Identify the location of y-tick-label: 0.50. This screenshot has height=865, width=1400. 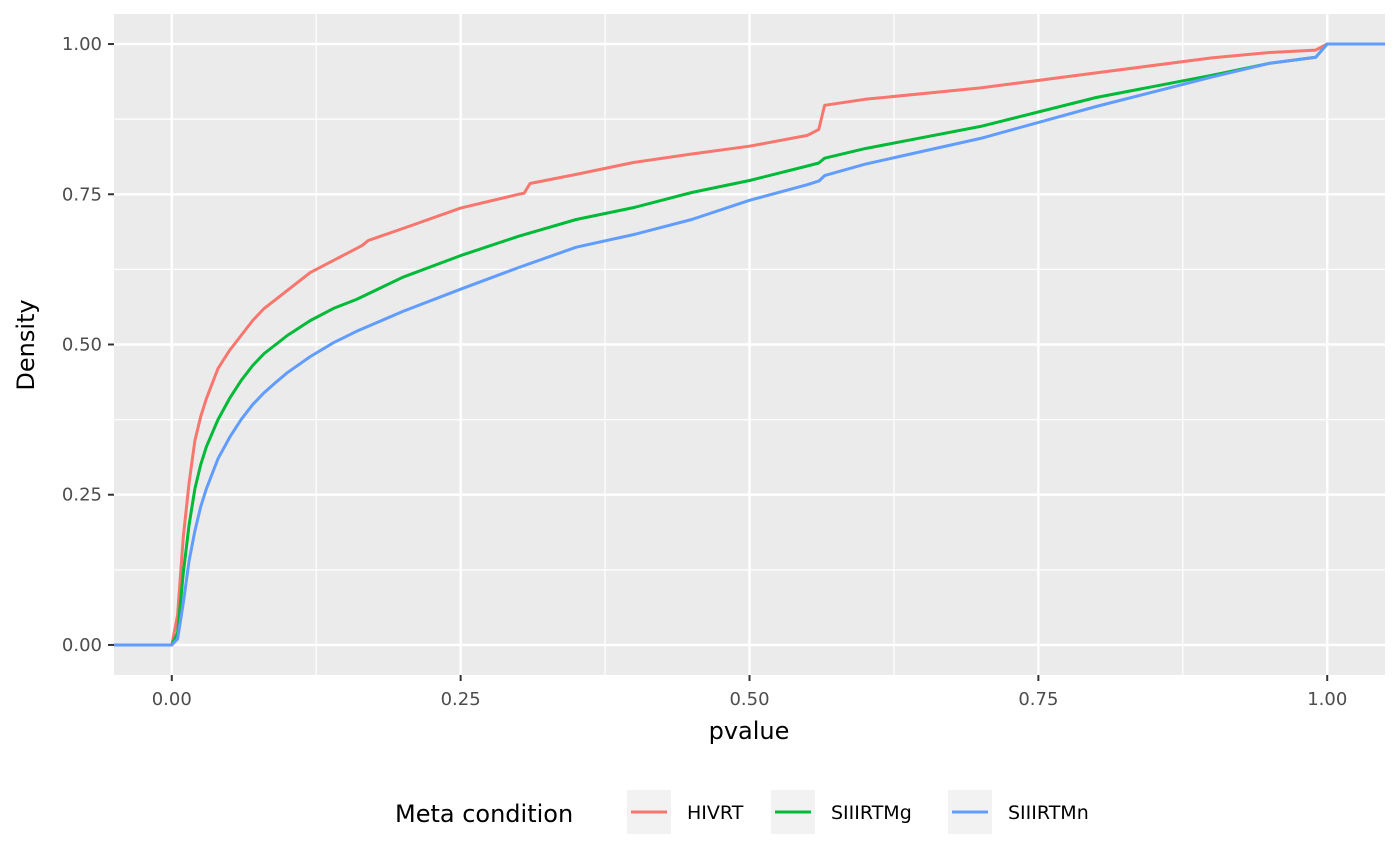
(82, 345).